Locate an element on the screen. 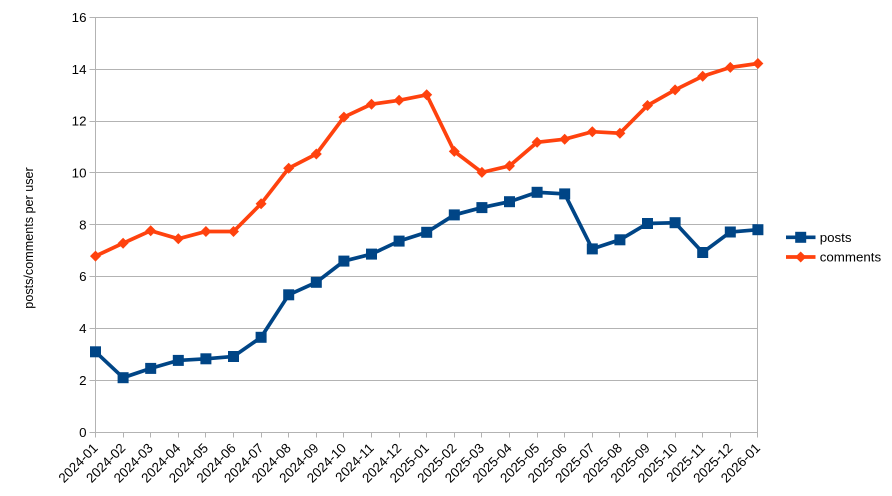 The height and width of the screenshot is (496, 892). svg-text: 4 is located at coordinates (83, 328).